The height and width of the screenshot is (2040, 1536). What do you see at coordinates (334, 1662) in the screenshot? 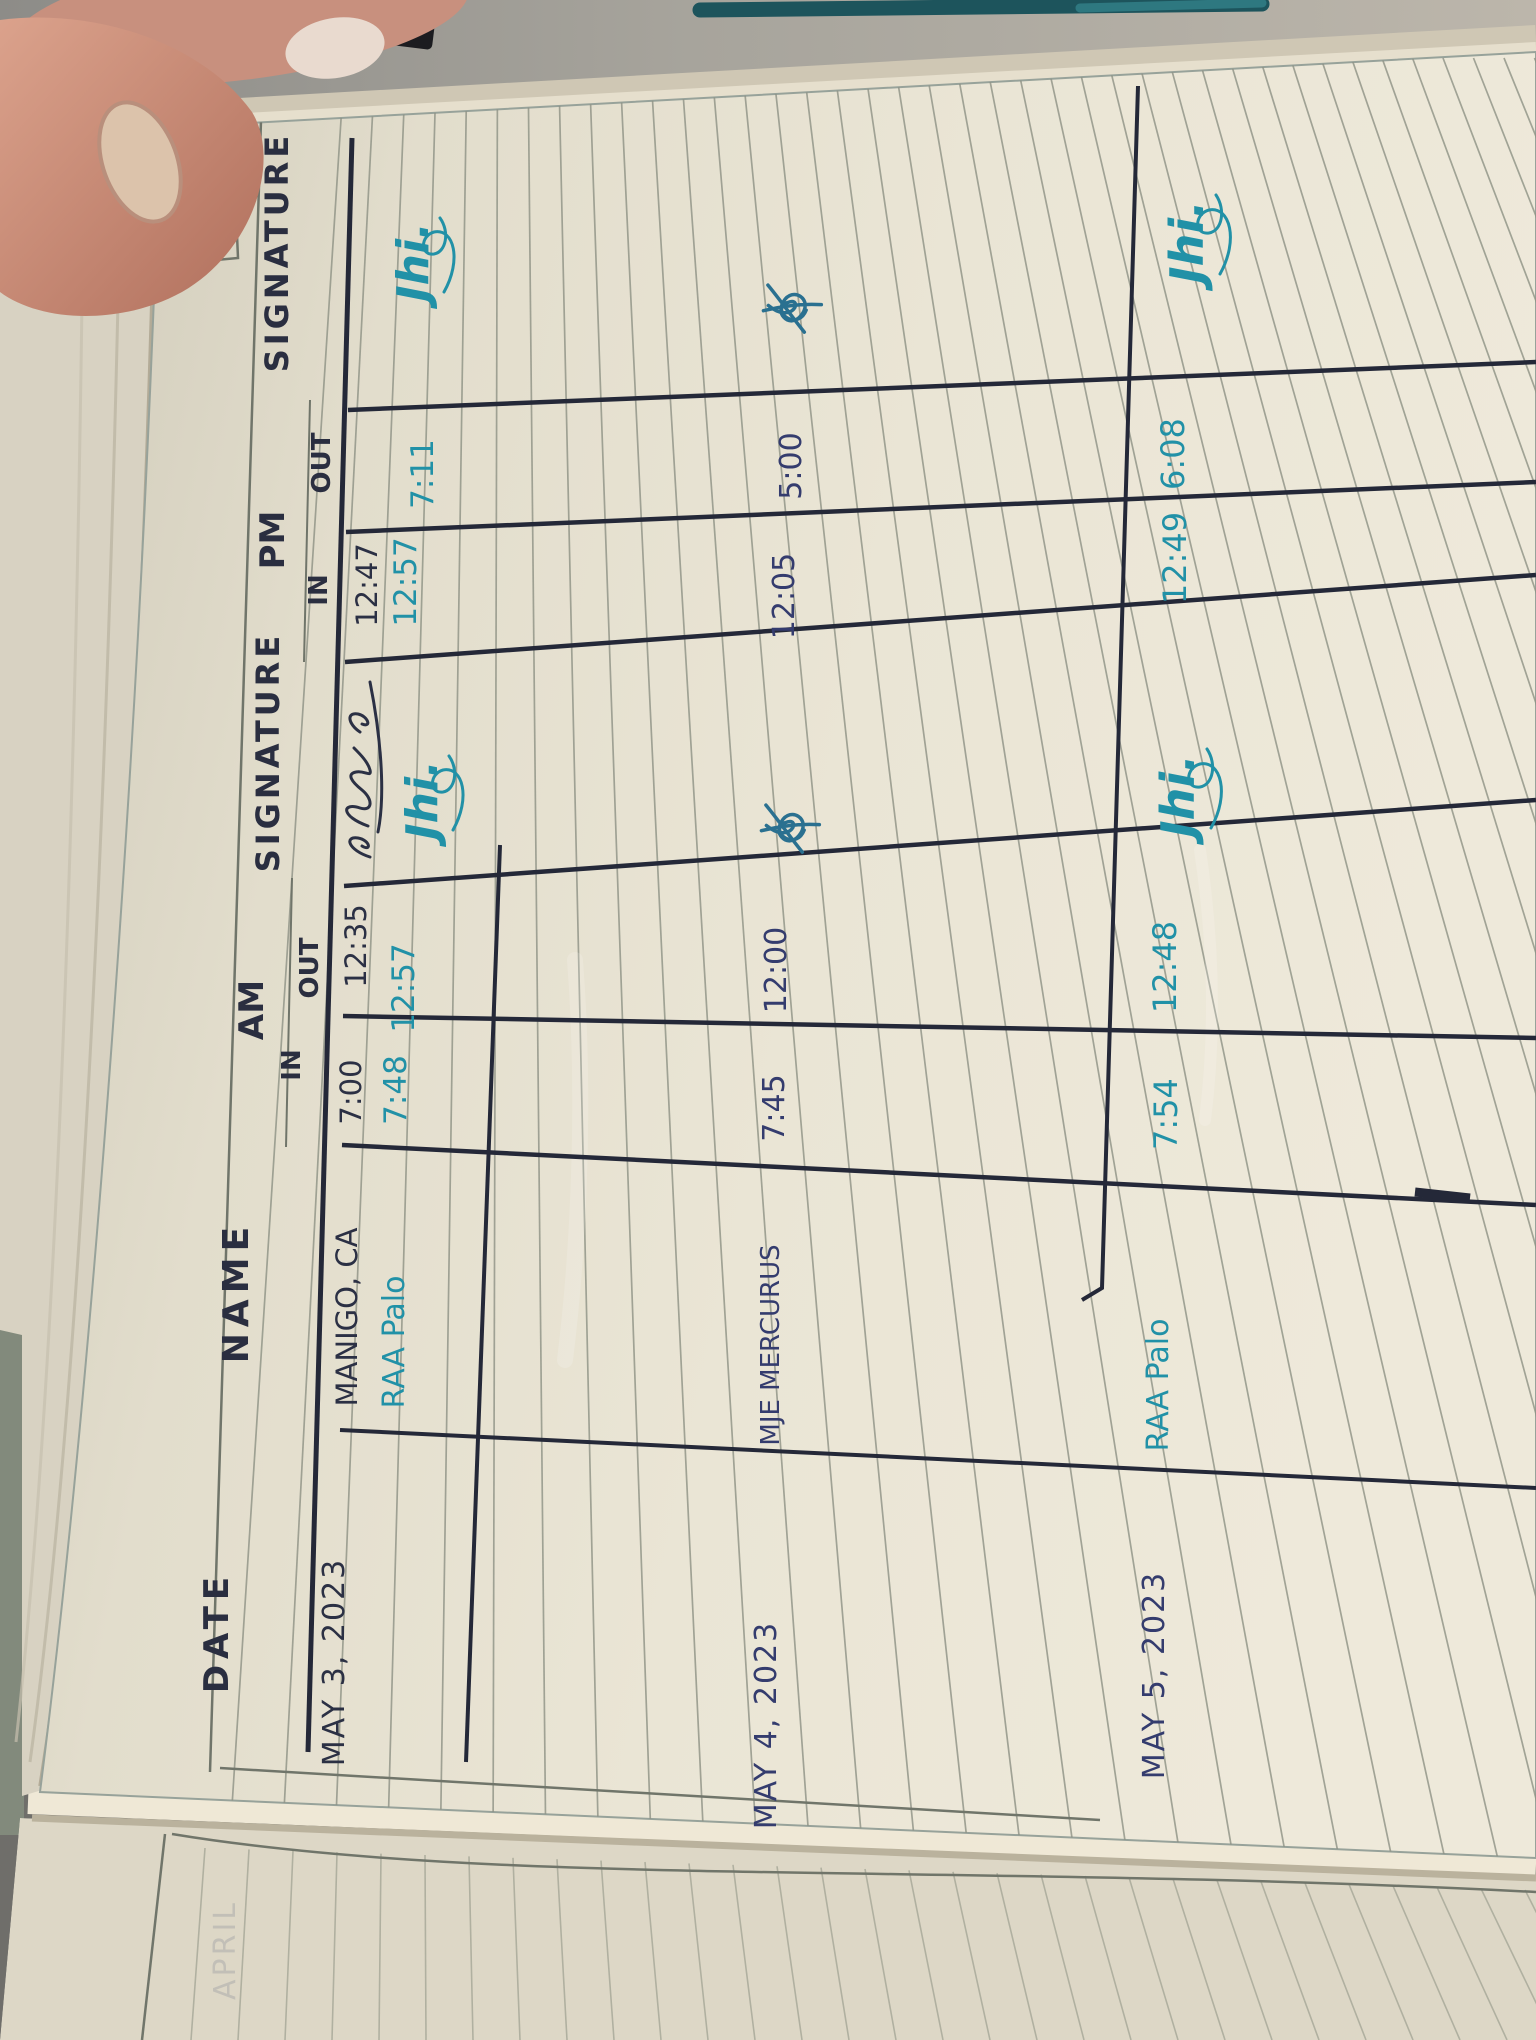
I see `date-cell: MAY 3, 2023` at bounding box center [334, 1662].